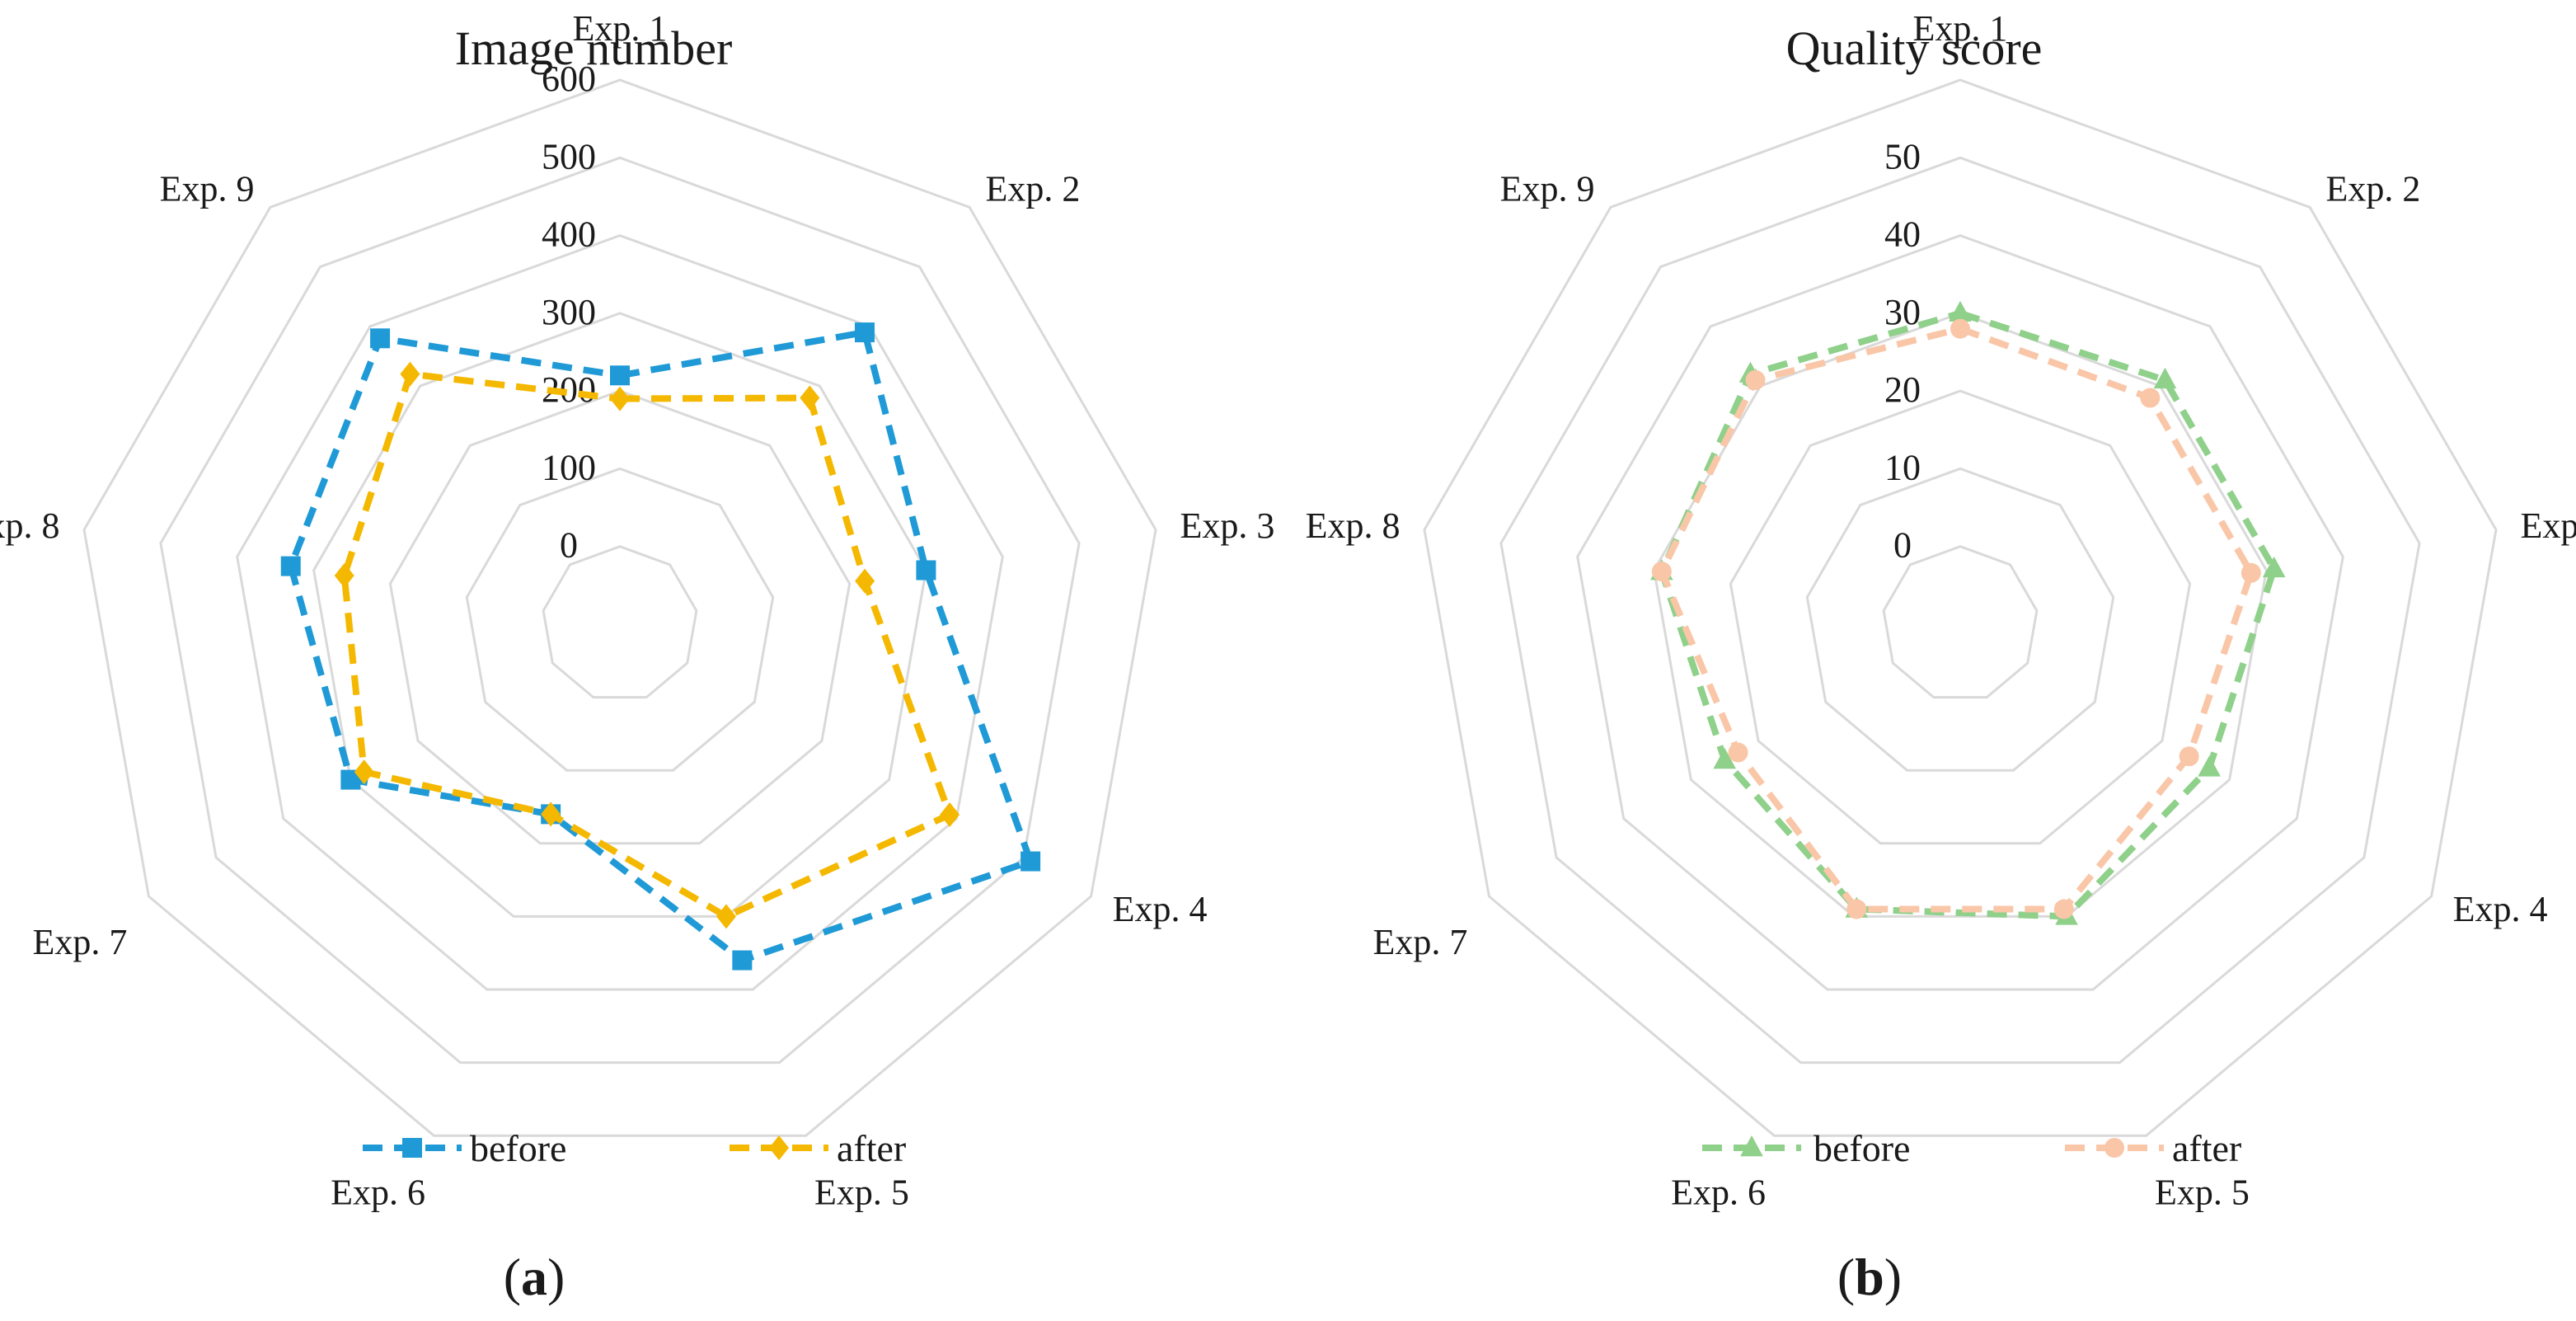 This screenshot has height=1321, width=2576. Describe the element at coordinates (635, 1148) in the screenshot. I see `legend-a: before after` at that location.